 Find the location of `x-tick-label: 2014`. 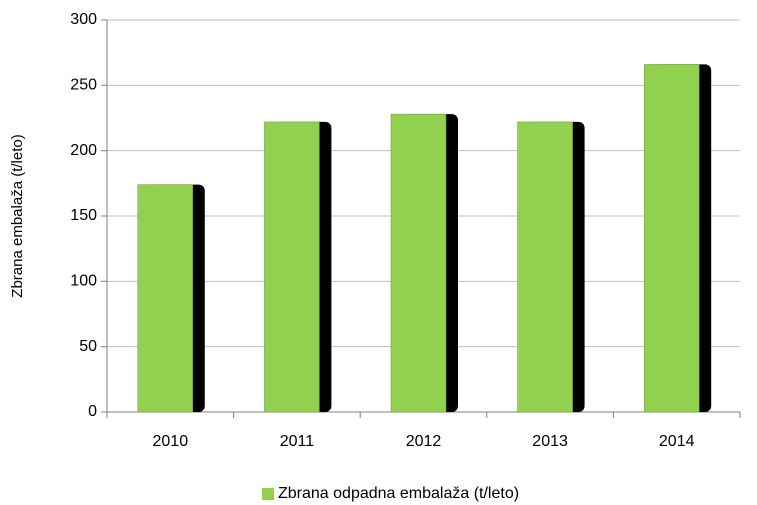

x-tick-label: 2014 is located at coordinates (677, 441).